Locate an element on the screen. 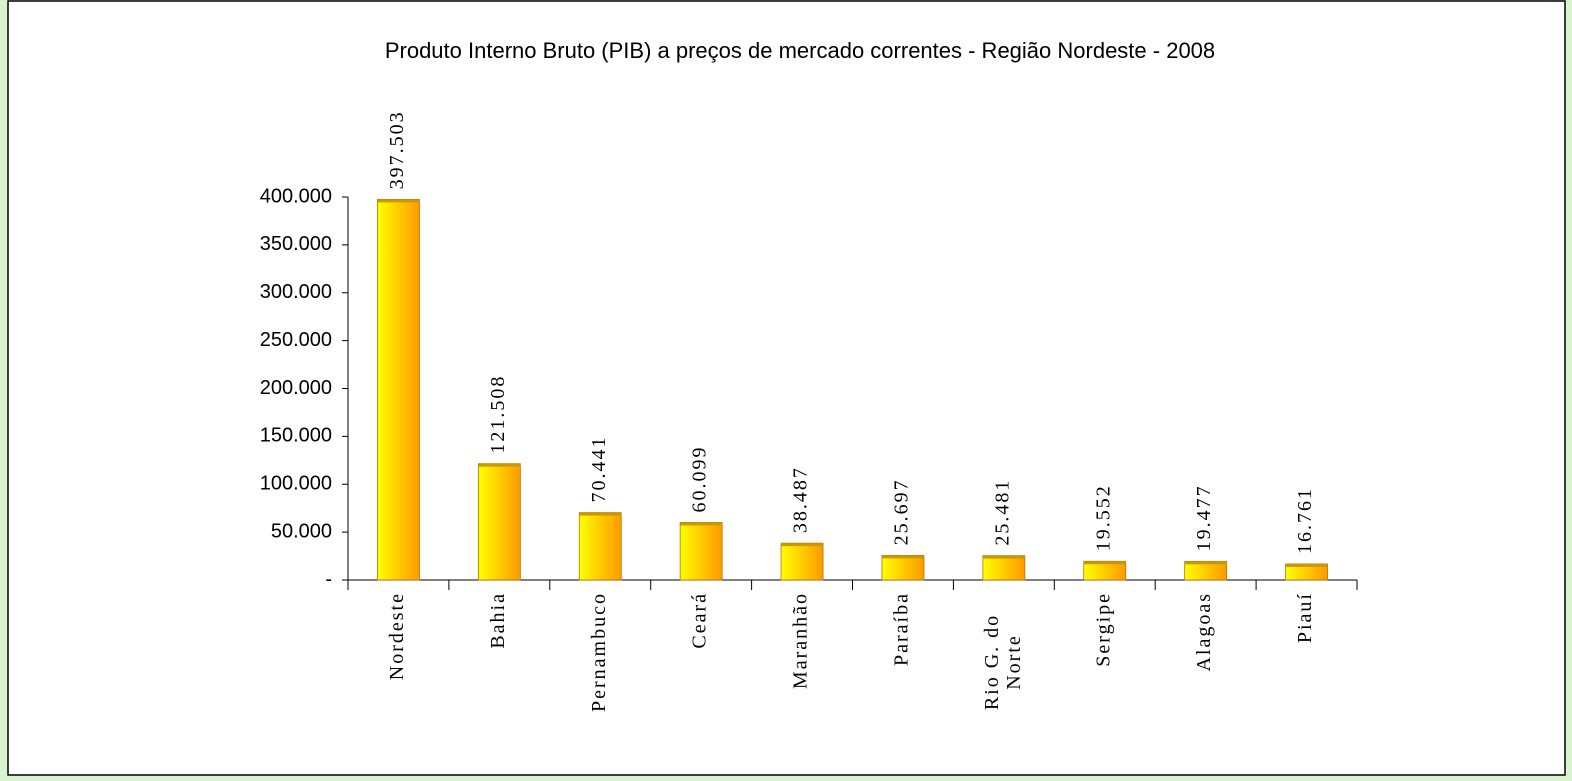  x-tick-label: Rio G. doNorte is located at coordinates (1002, 662).